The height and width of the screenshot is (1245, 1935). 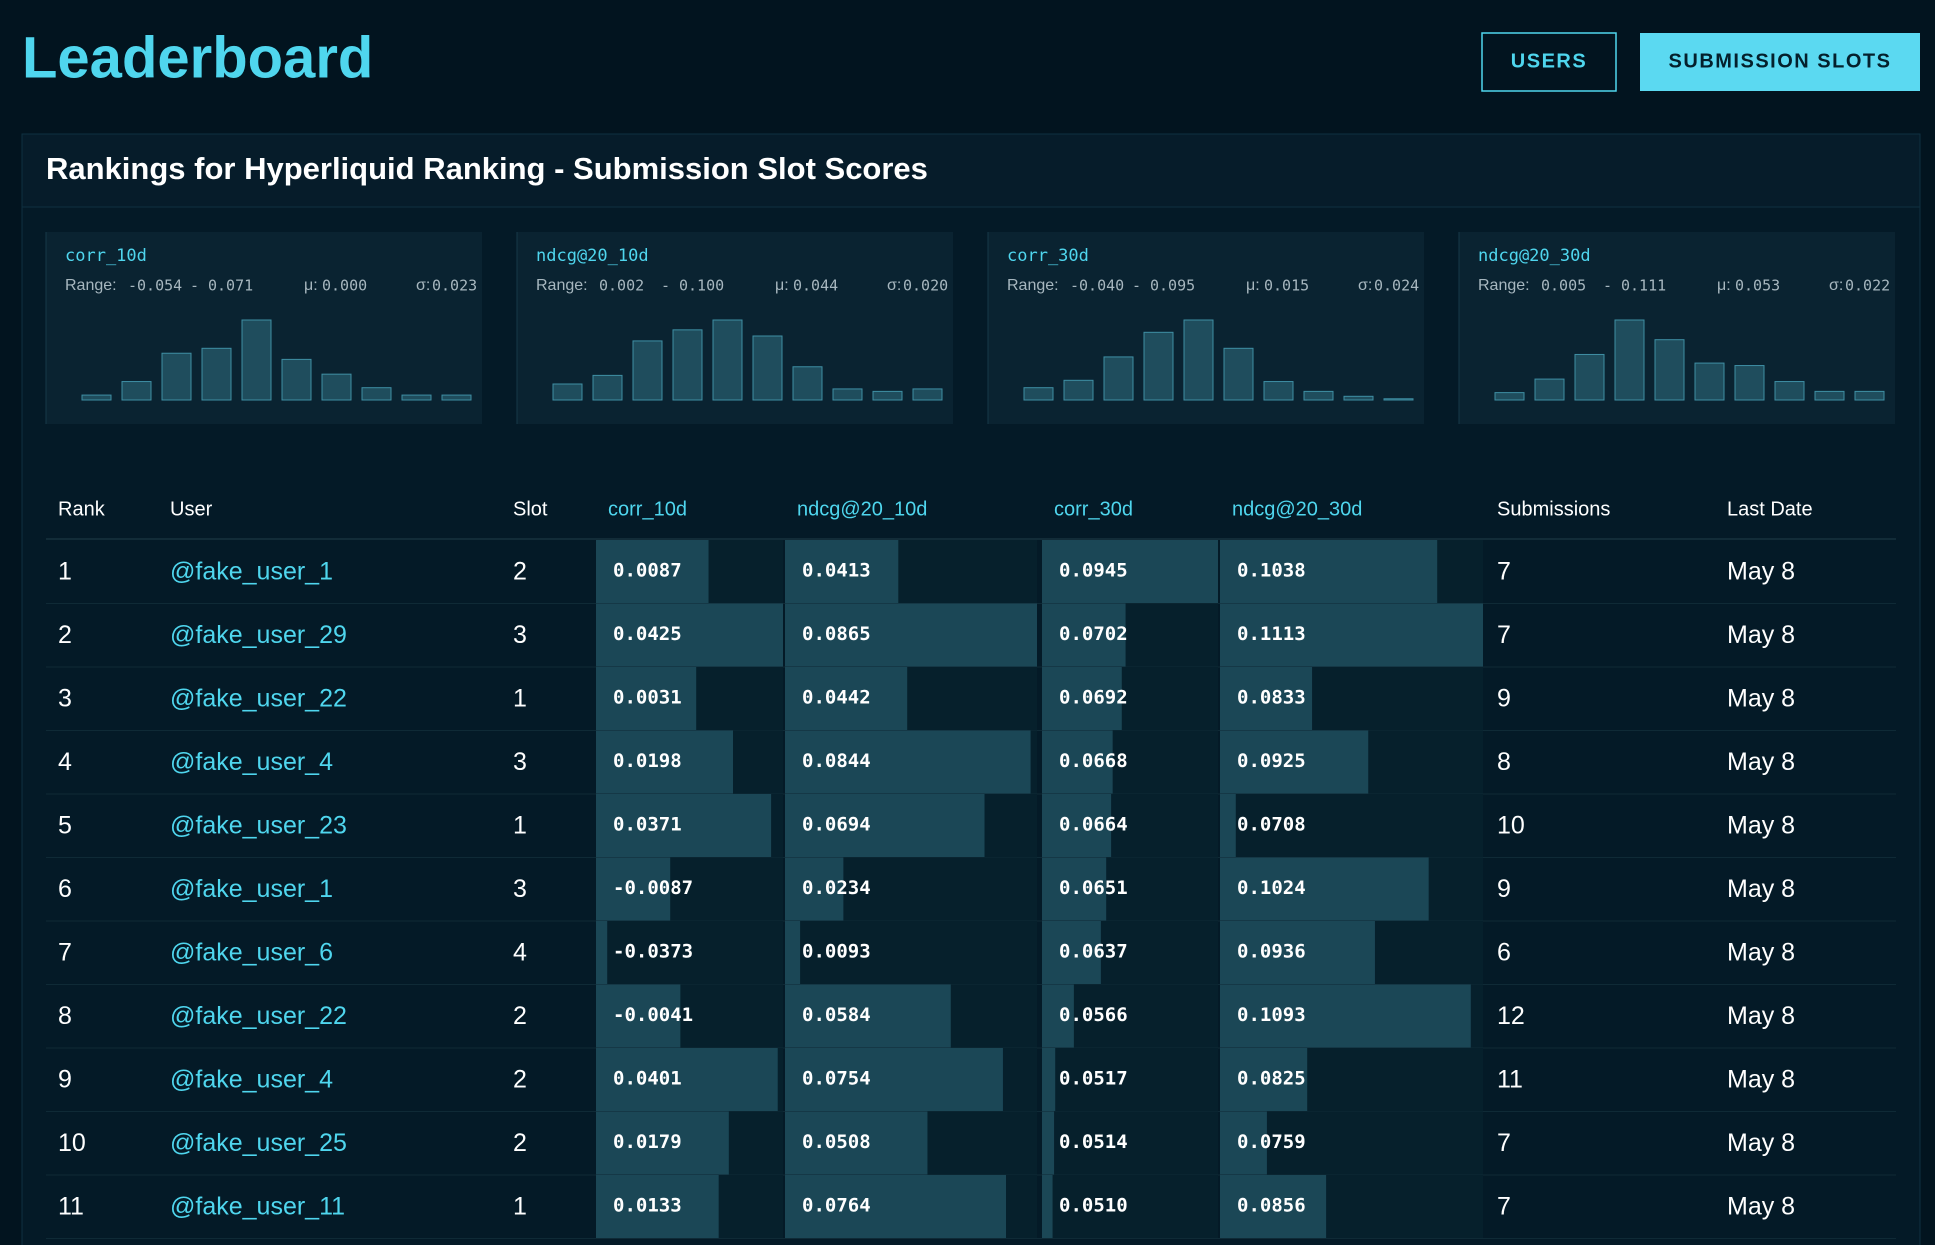 I want to click on score-value: 0.0093, so click(x=836, y=951).